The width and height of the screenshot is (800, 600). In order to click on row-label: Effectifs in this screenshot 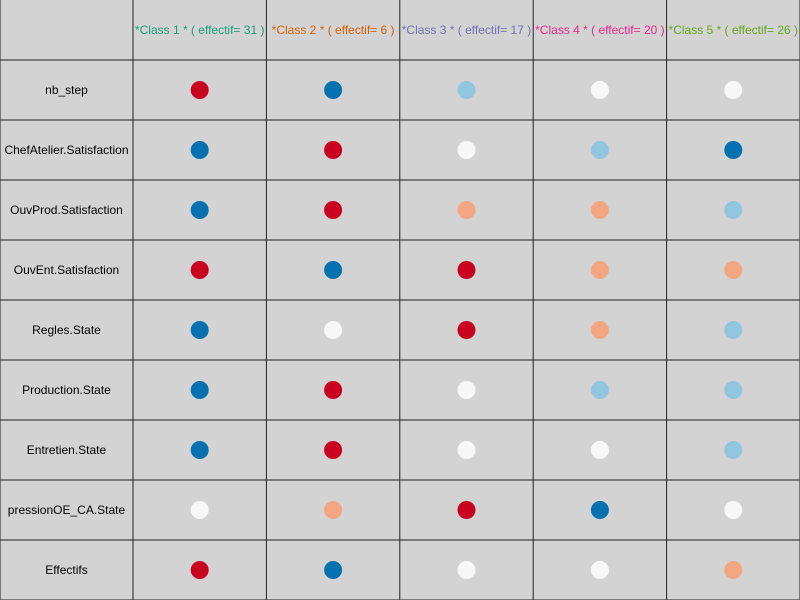, I will do `click(66, 570)`.